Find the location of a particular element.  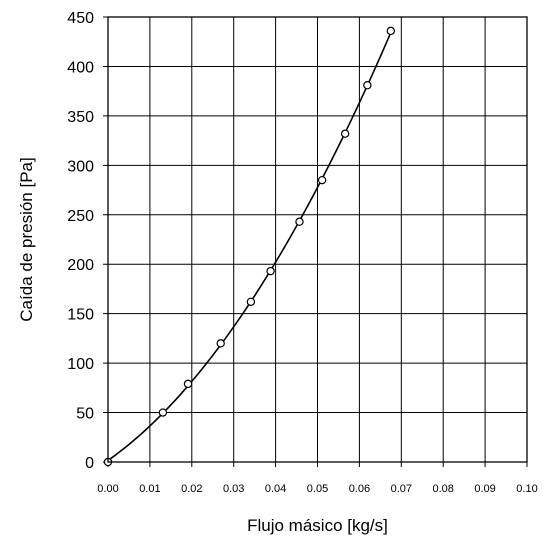

x-tick-label: 0.01 is located at coordinates (149, 489).